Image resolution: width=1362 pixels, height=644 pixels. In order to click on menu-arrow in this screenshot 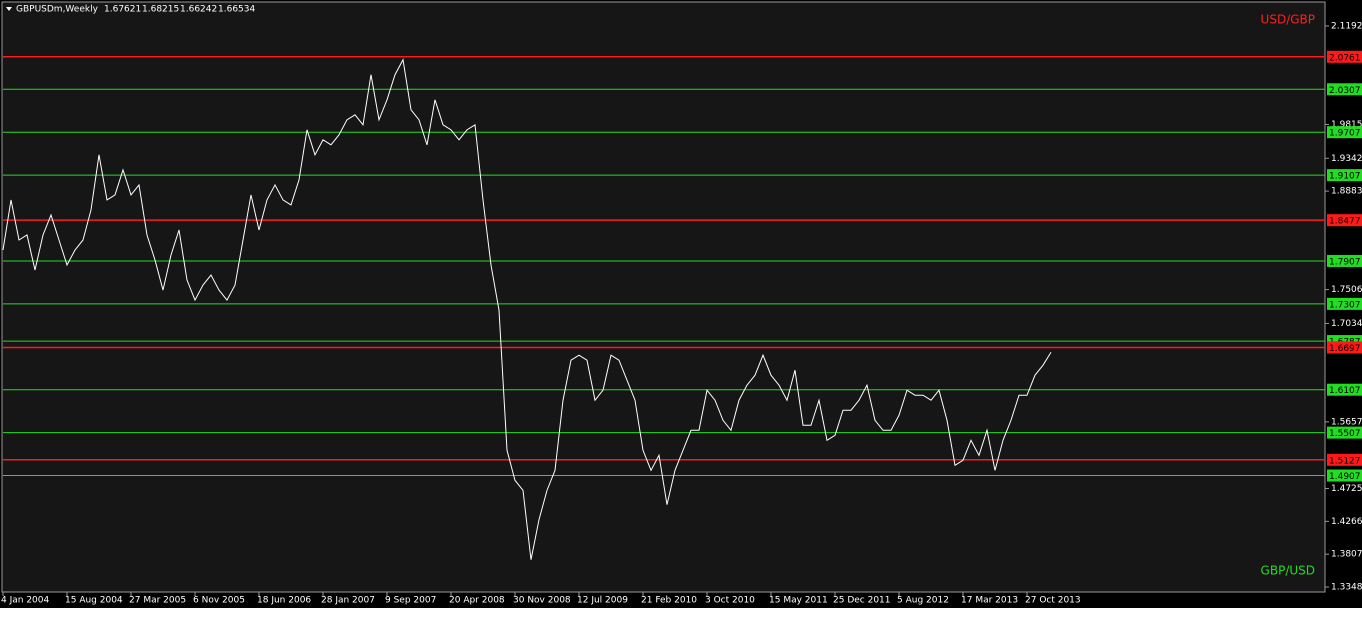, I will do `click(9, 9)`.